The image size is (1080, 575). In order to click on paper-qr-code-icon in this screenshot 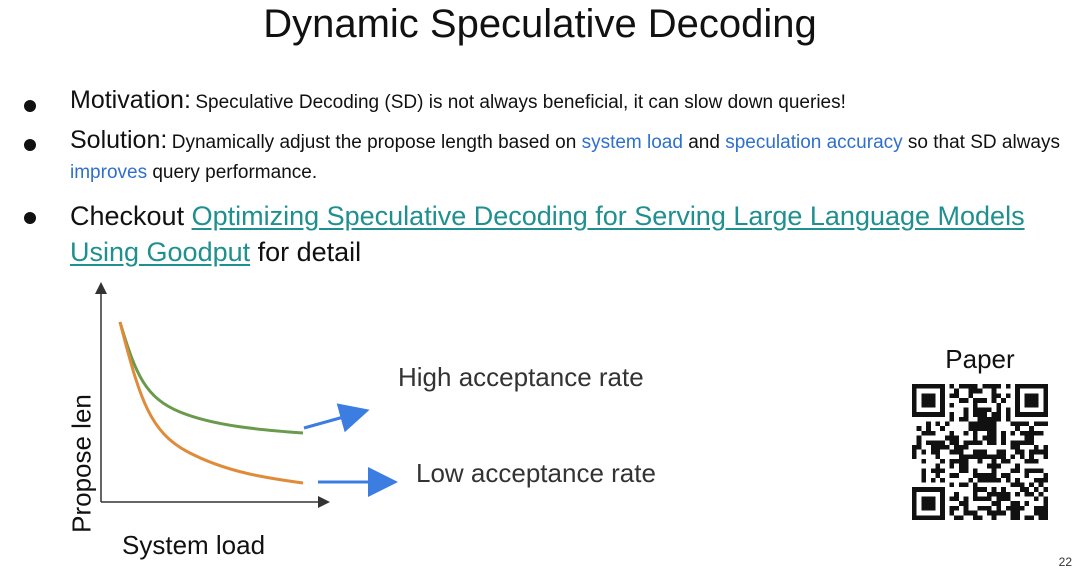, I will do `click(980, 454)`.